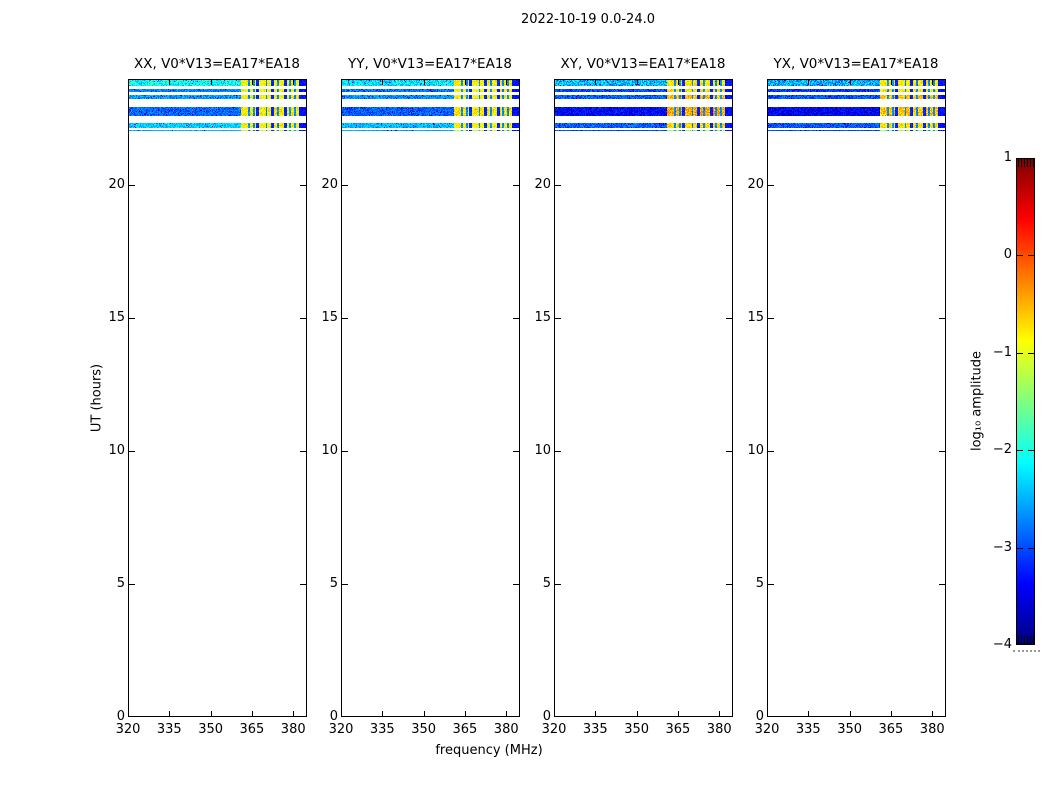  I want to click on heatmap-panel-xx, so click(217, 398).